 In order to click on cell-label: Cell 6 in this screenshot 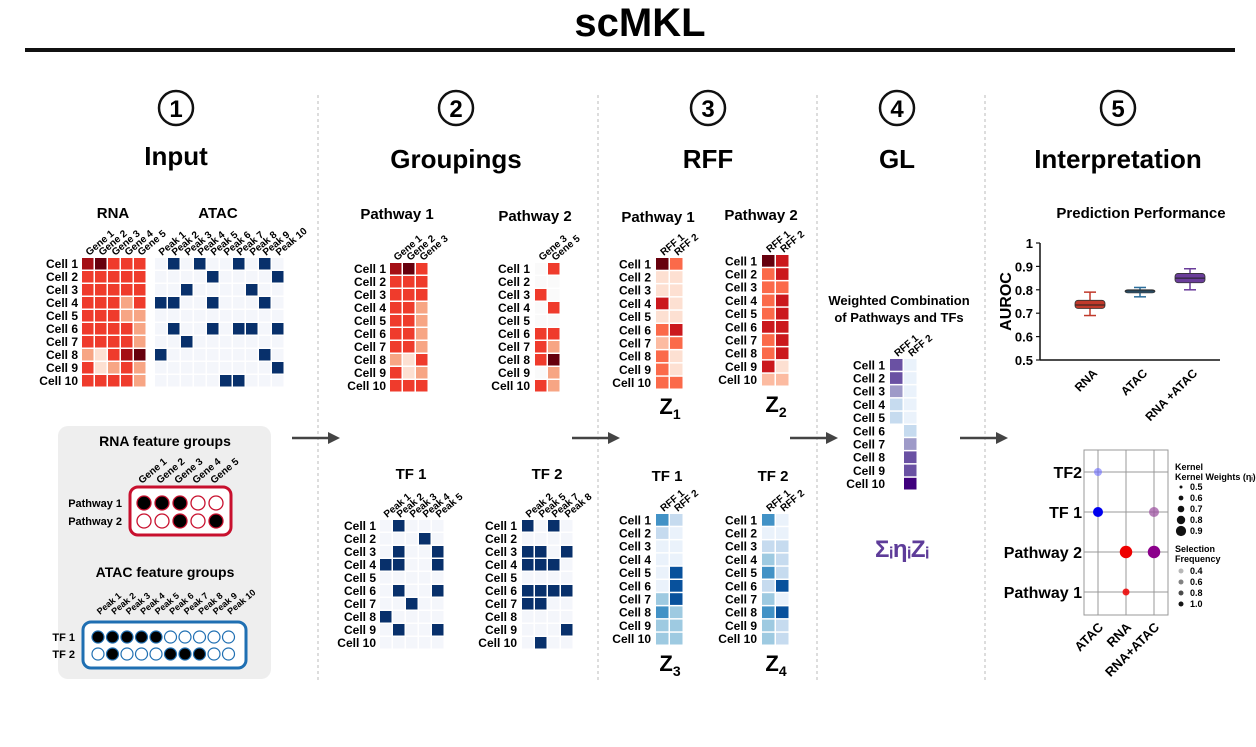, I will do `click(360, 591)`.